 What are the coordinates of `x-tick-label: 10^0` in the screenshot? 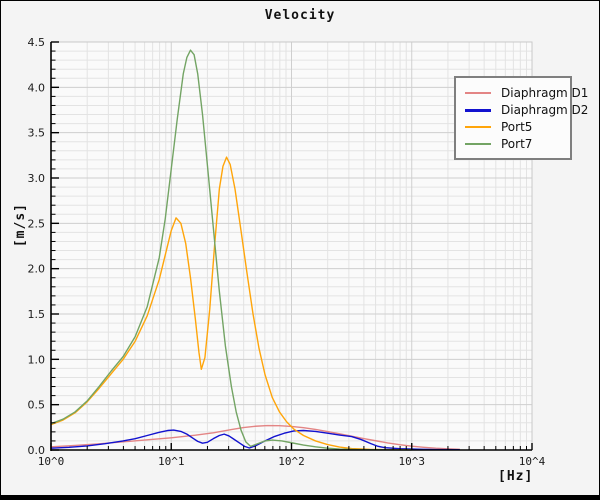 It's located at (51, 461).